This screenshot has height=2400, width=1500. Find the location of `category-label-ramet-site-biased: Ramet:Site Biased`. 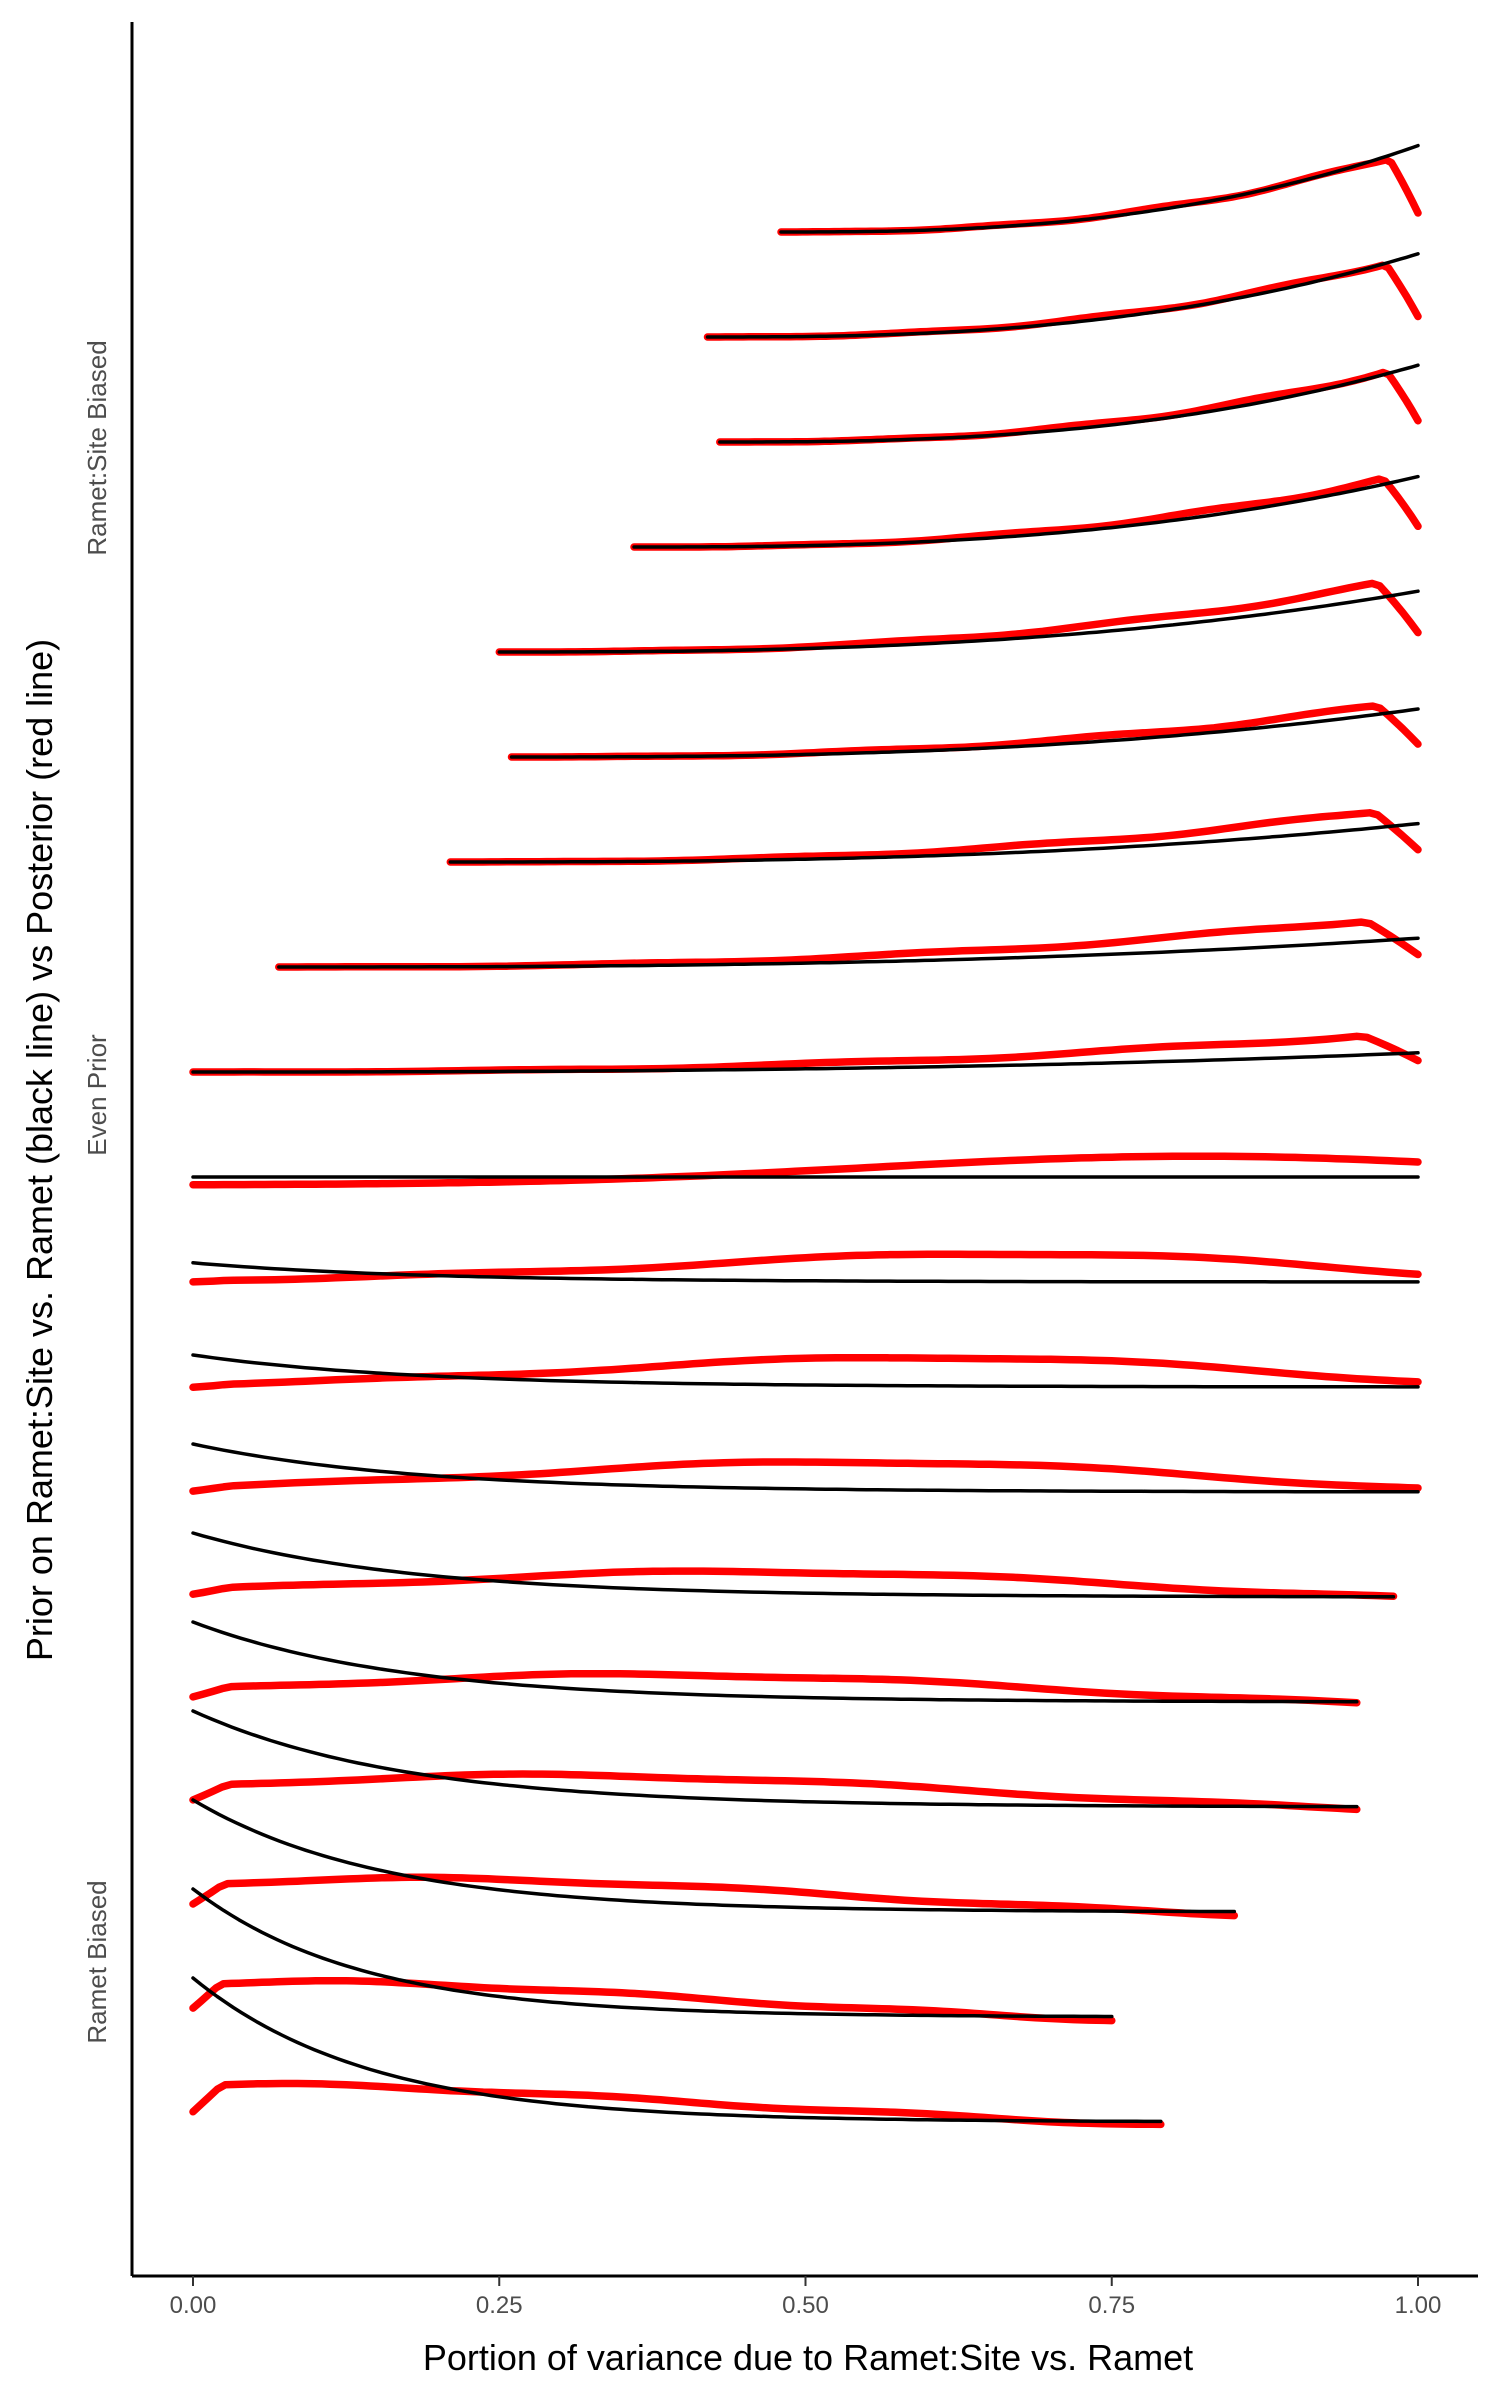

category-label-ramet-site-biased: Ramet:Site Biased is located at coordinates (97, 447).